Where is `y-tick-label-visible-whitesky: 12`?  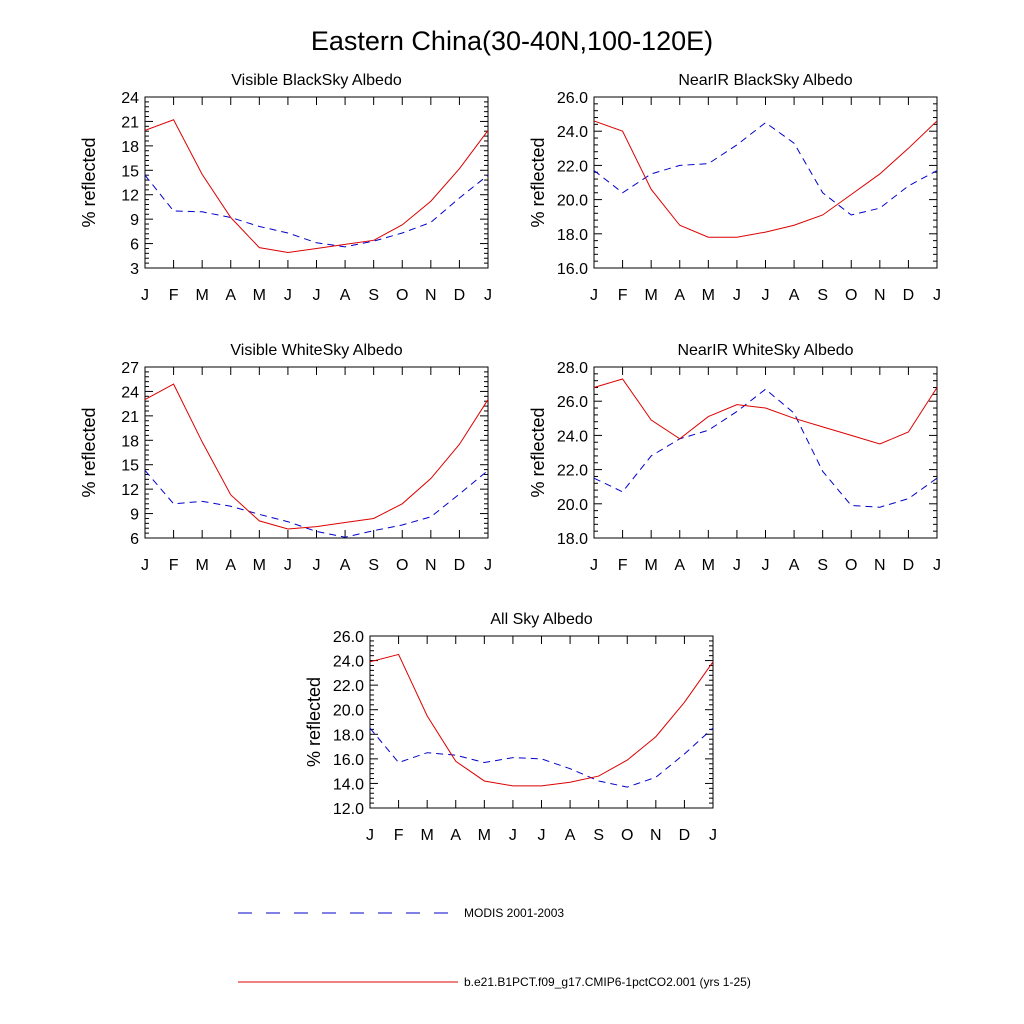
y-tick-label-visible-whitesky: 12 is located at coordinates (130, 490).